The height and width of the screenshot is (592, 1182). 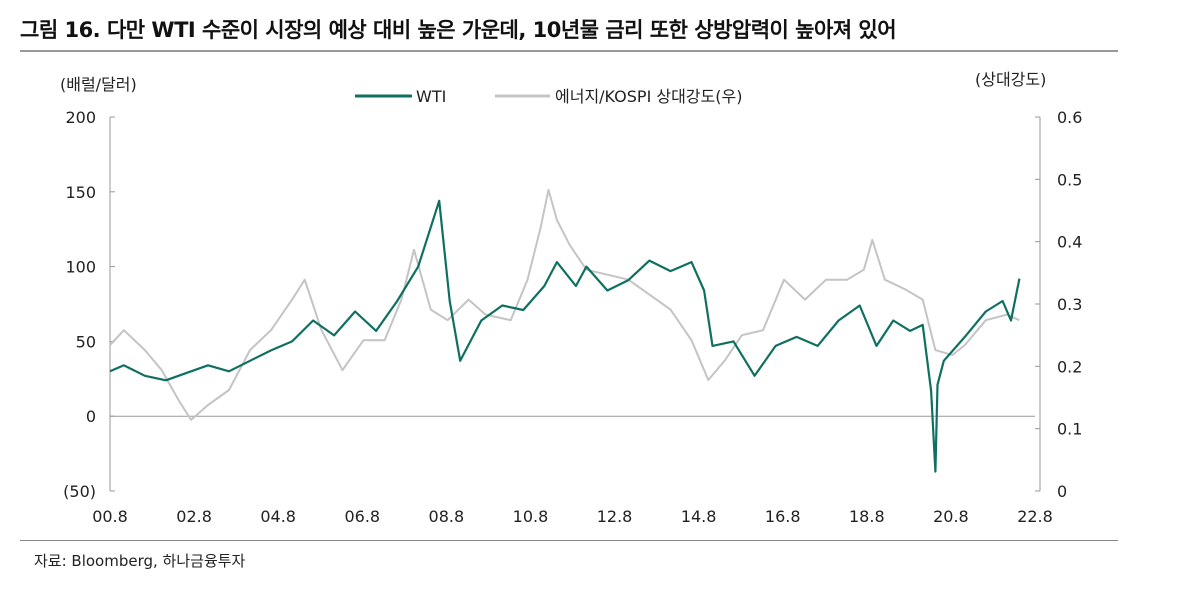 I want to click on bottom-divider, so click(x=569, y=540).